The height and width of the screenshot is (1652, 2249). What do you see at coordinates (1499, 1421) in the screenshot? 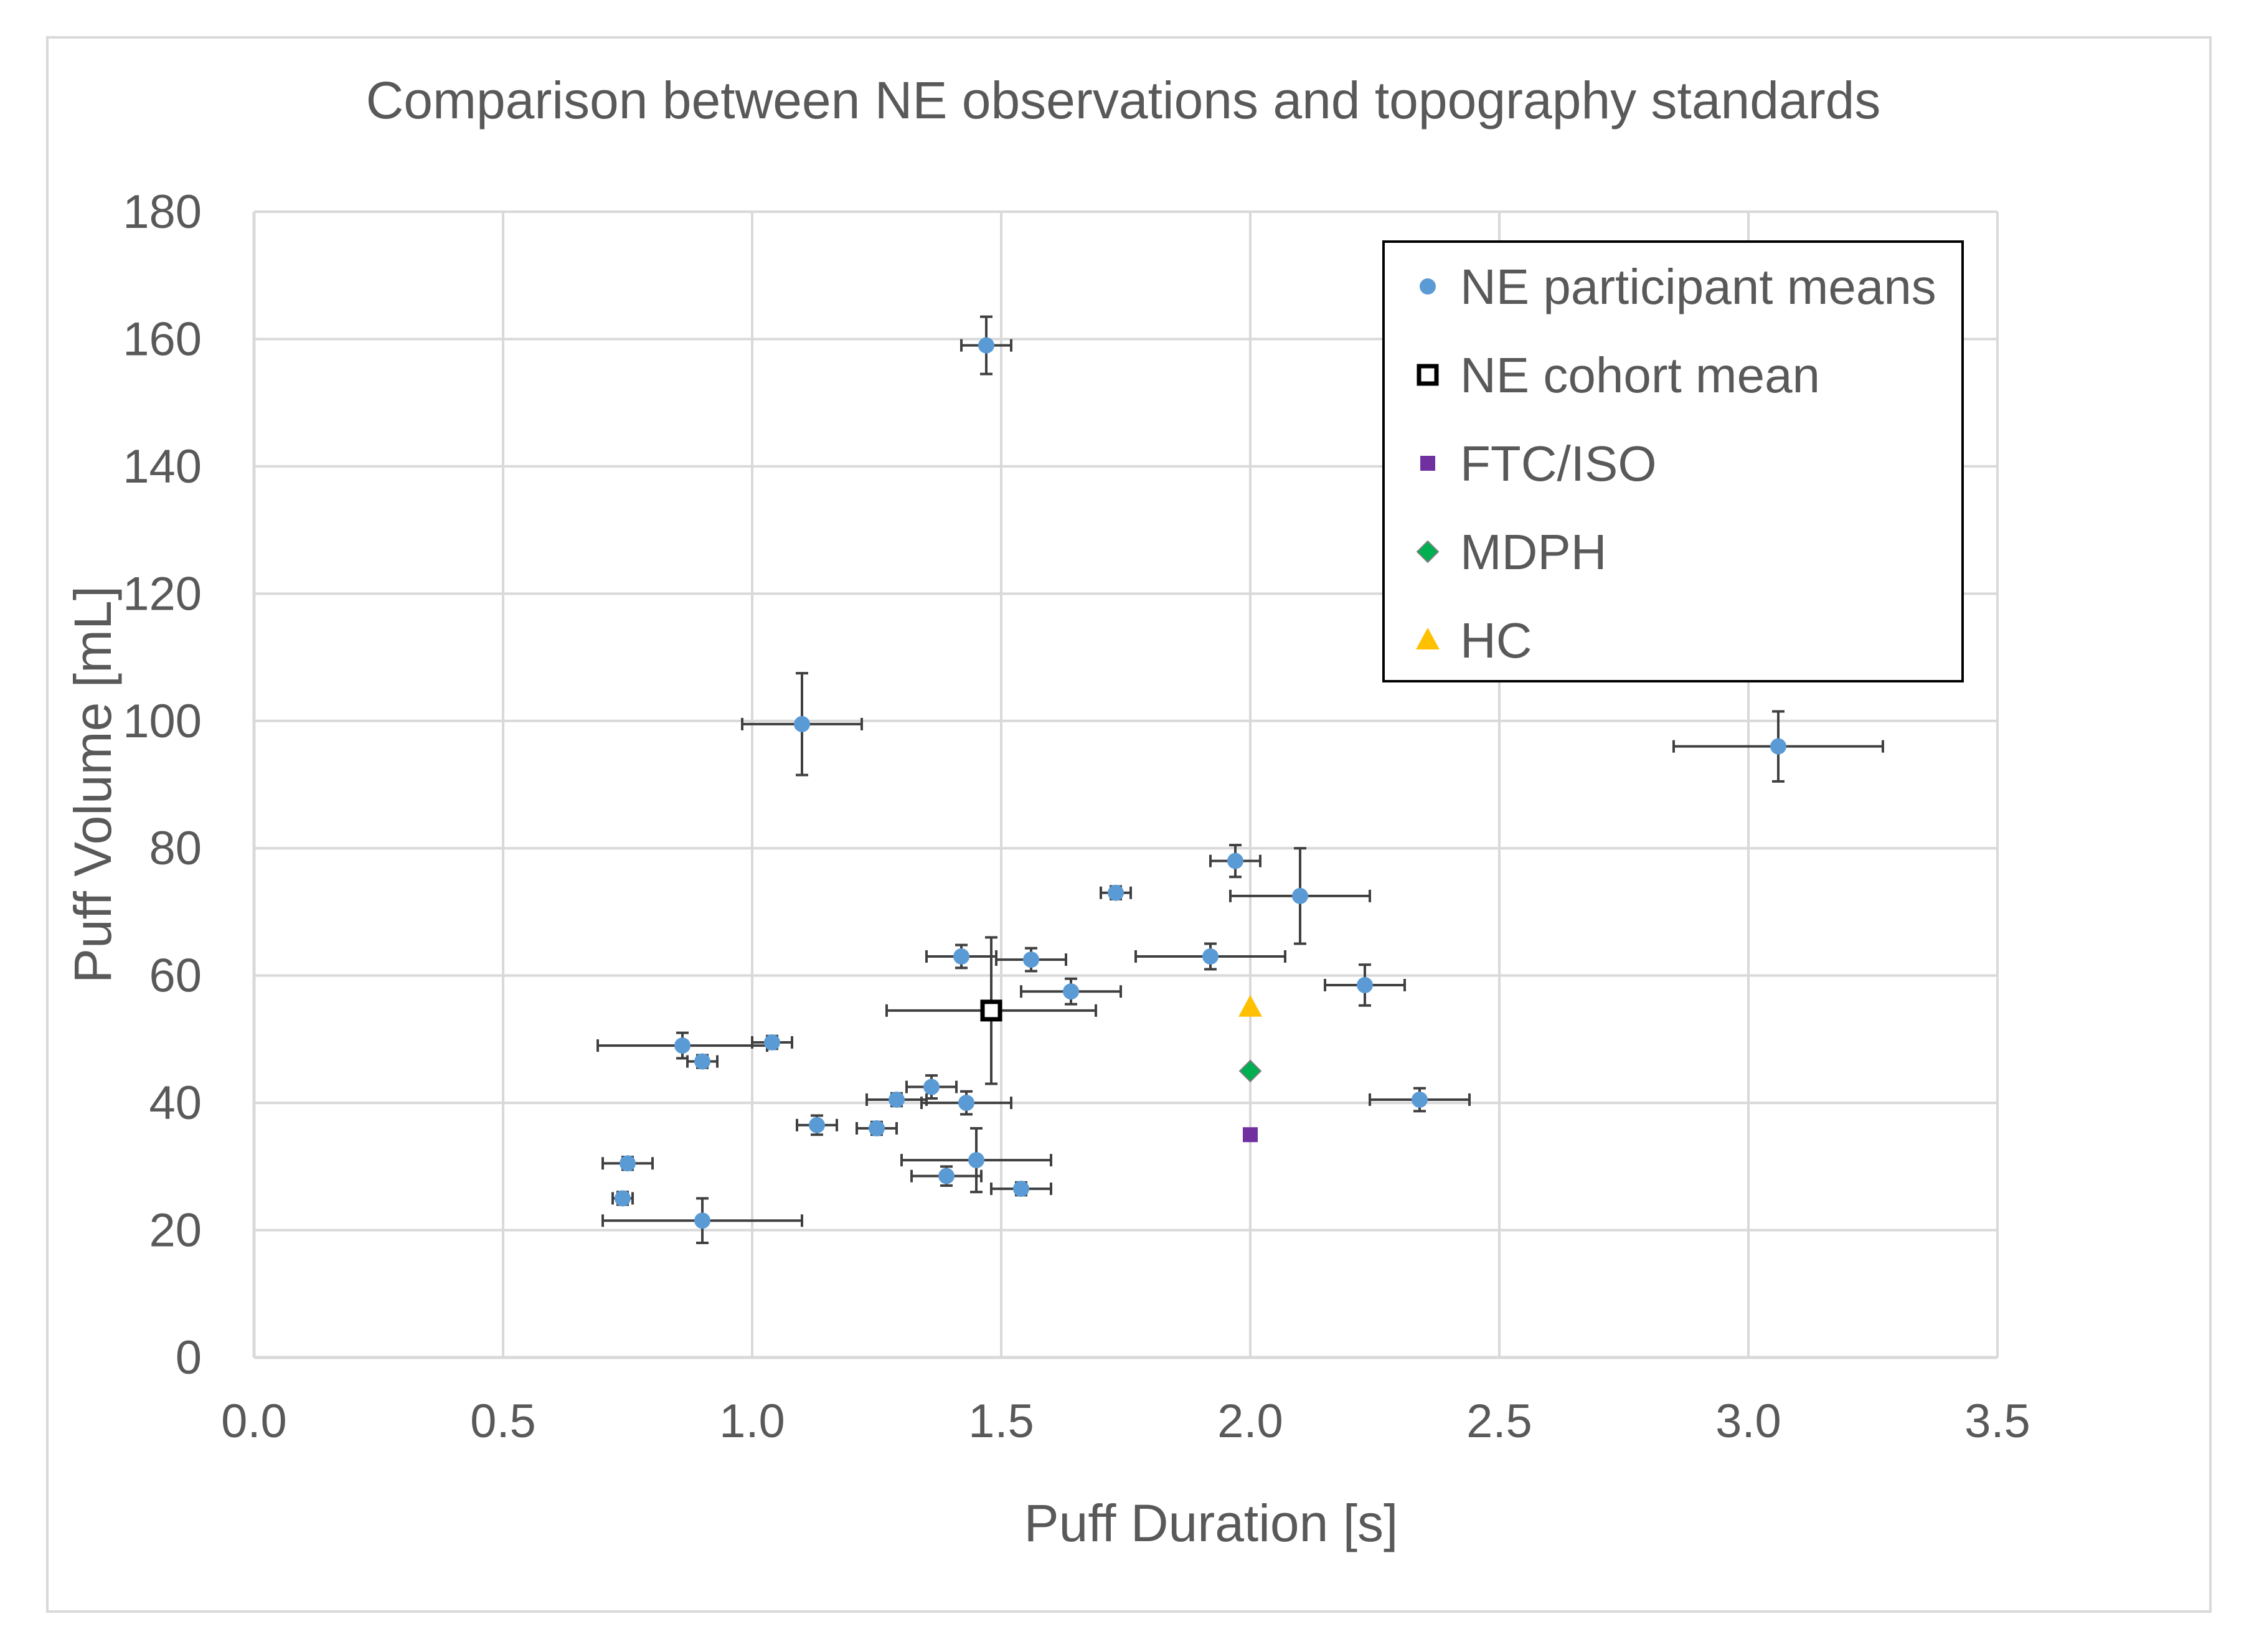
I see `x-tick-label: 2.5` at bounding box center [1499, 1421].